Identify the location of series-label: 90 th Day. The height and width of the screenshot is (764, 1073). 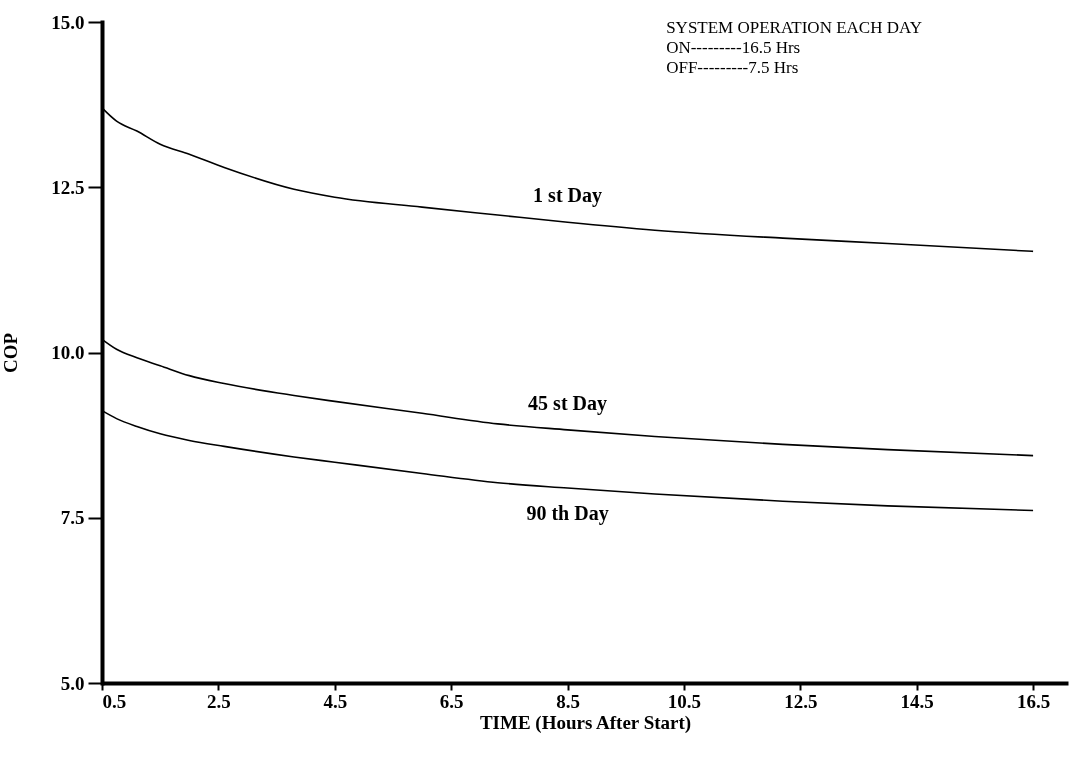
(567, 514).